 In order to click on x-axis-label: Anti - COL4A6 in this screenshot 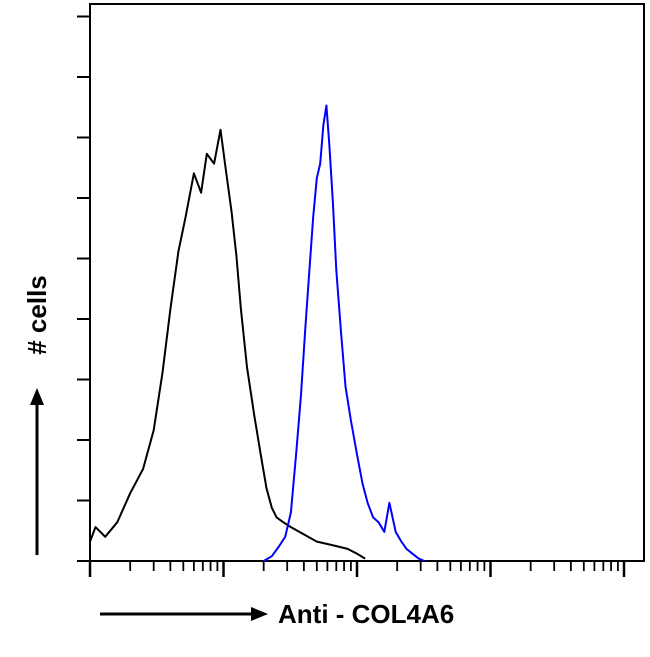, I will do `click(366, 614)`.